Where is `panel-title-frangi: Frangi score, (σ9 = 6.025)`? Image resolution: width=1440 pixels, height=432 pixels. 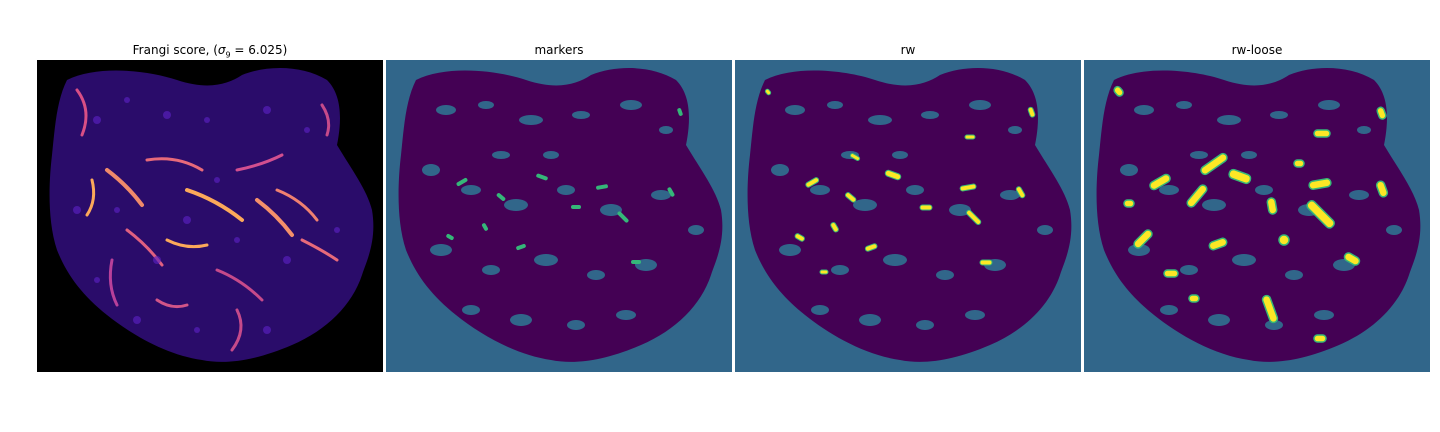 panel-title-frangi: Frangi score, (σ9 = 6.025) is located at coordinates (210, 50).